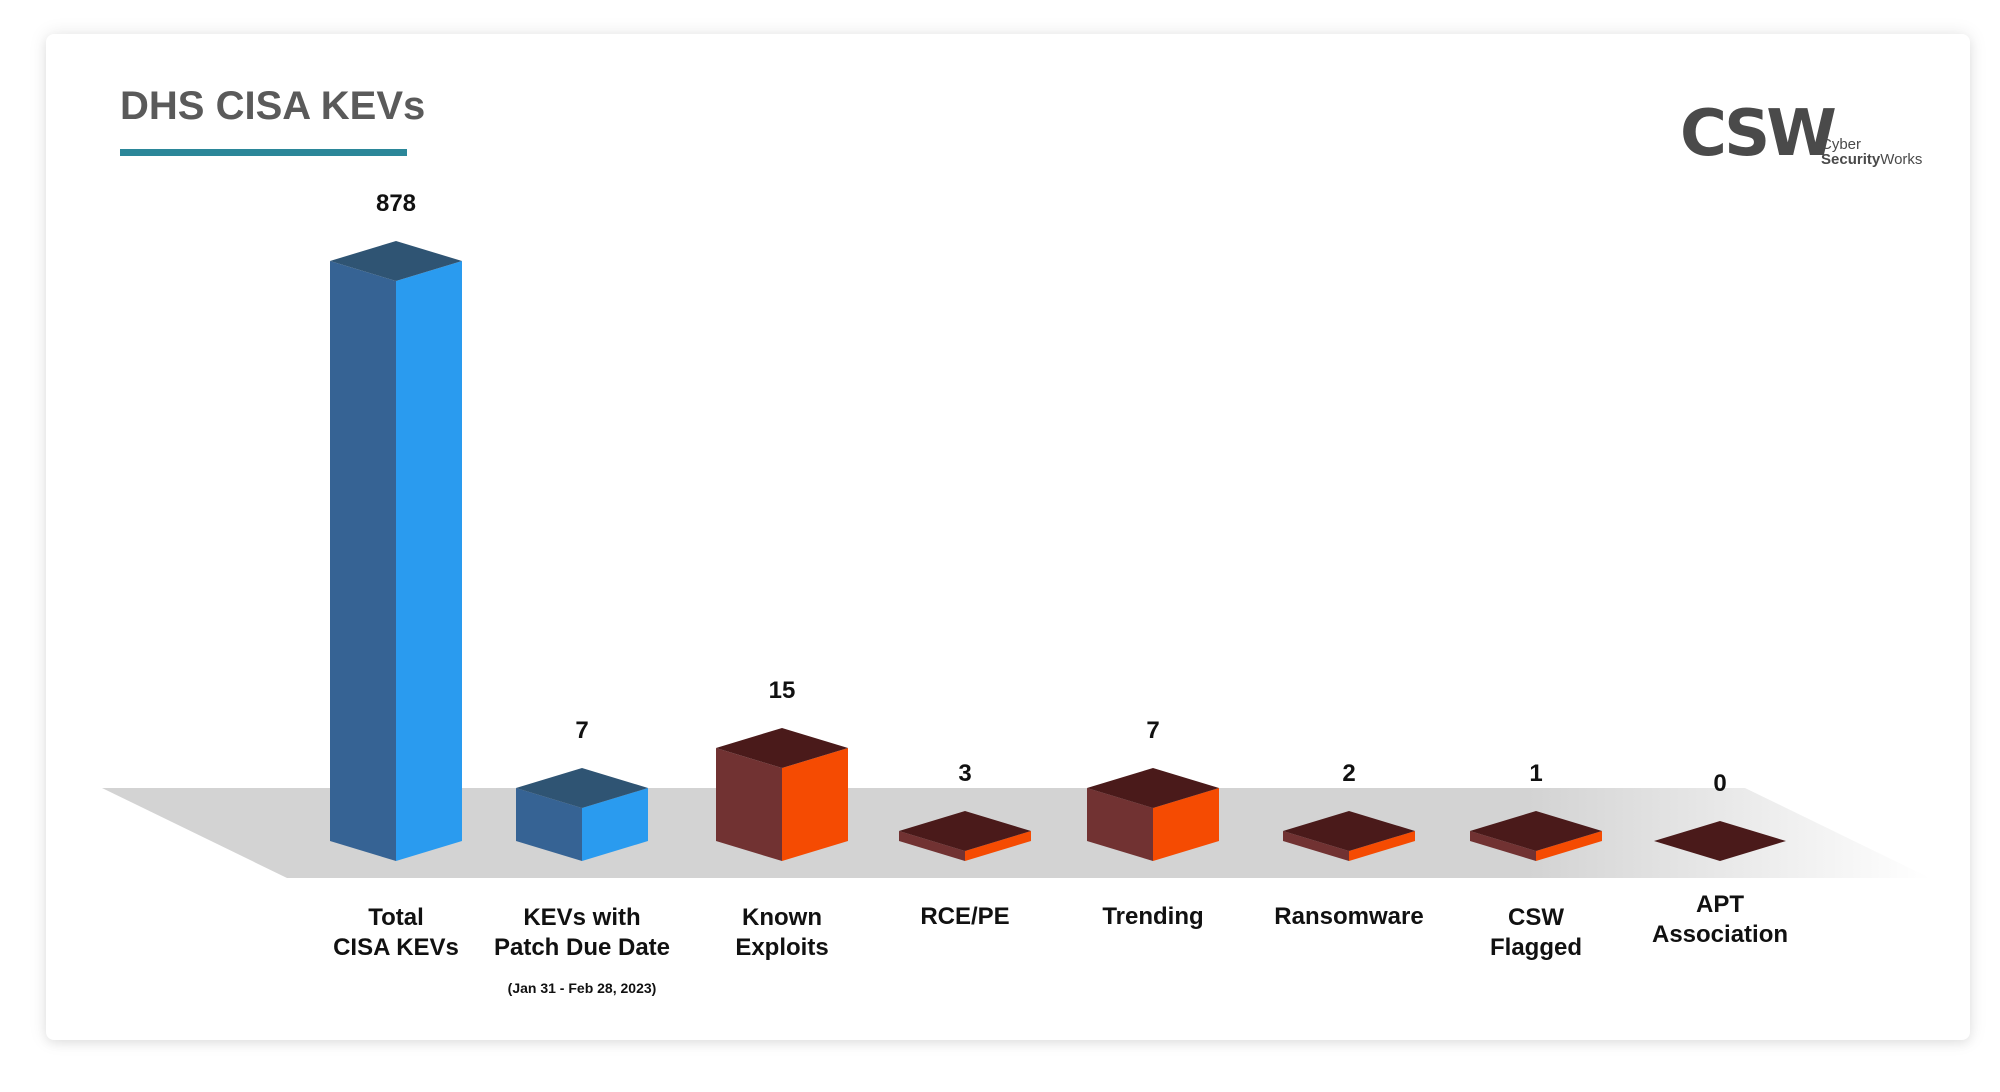 The image size is (2000, 1092). Describe the element at coordinates (581, 730) in the screenshot. I see `bar-1-value-label: 7` at that location.